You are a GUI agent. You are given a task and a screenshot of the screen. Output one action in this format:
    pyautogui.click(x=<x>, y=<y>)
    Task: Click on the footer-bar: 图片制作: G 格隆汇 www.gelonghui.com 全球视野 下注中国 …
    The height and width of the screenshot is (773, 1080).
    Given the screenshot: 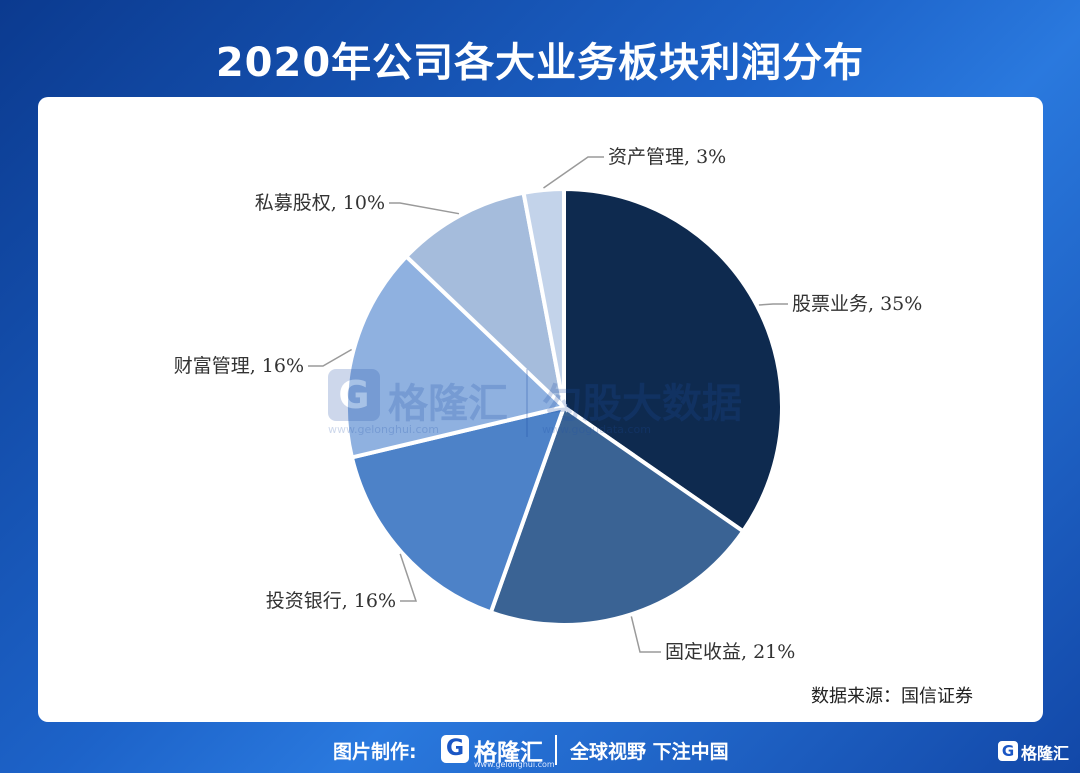 What is the action you would take?
    pyautogui.click(x=540, y=750)
    